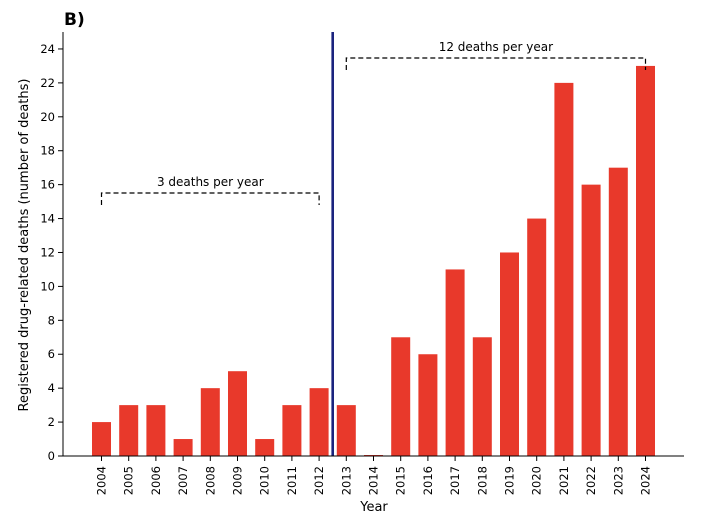 This screenshot has width=721, height=529. Describe the element at coordinates (374, 480) in the screenshot. I see `x-tick-label-2014: 2014` at that location.